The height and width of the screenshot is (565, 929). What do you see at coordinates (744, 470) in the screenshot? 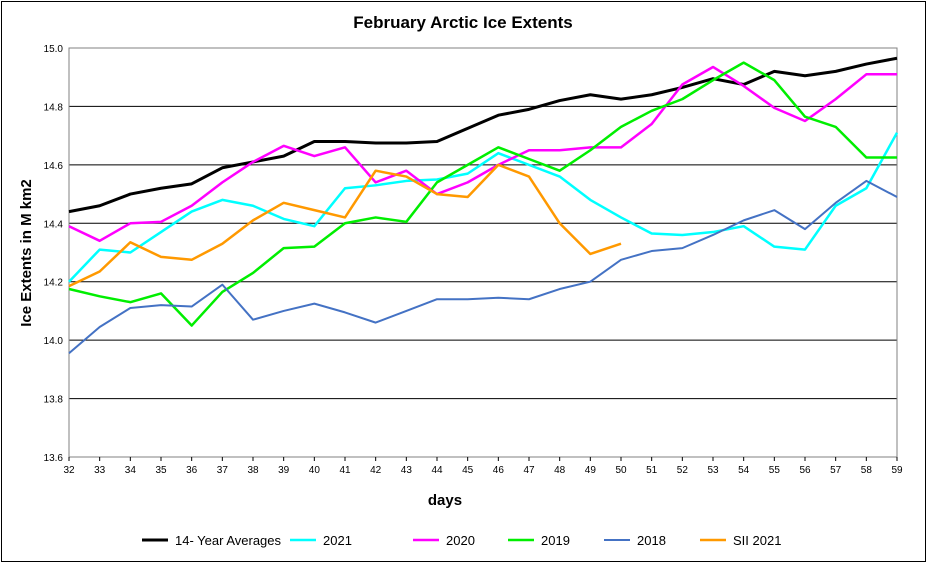
I see `x-tick-label: 54` at bounding box center [744, 470].